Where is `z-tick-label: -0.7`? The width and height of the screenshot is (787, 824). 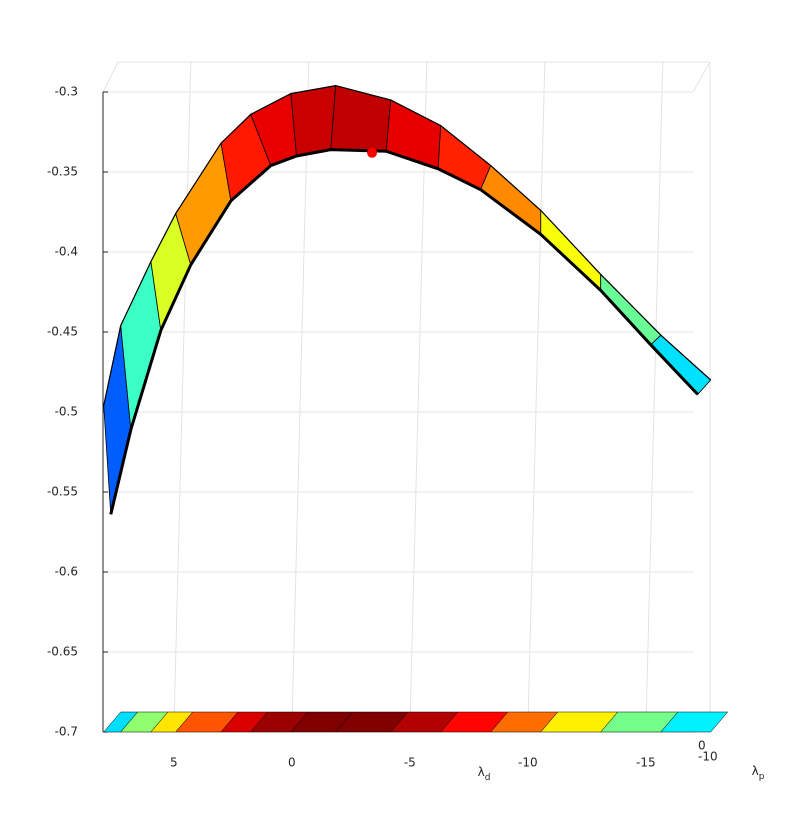 z-tick-label: -0.7 is located at coordinates (66, 732).